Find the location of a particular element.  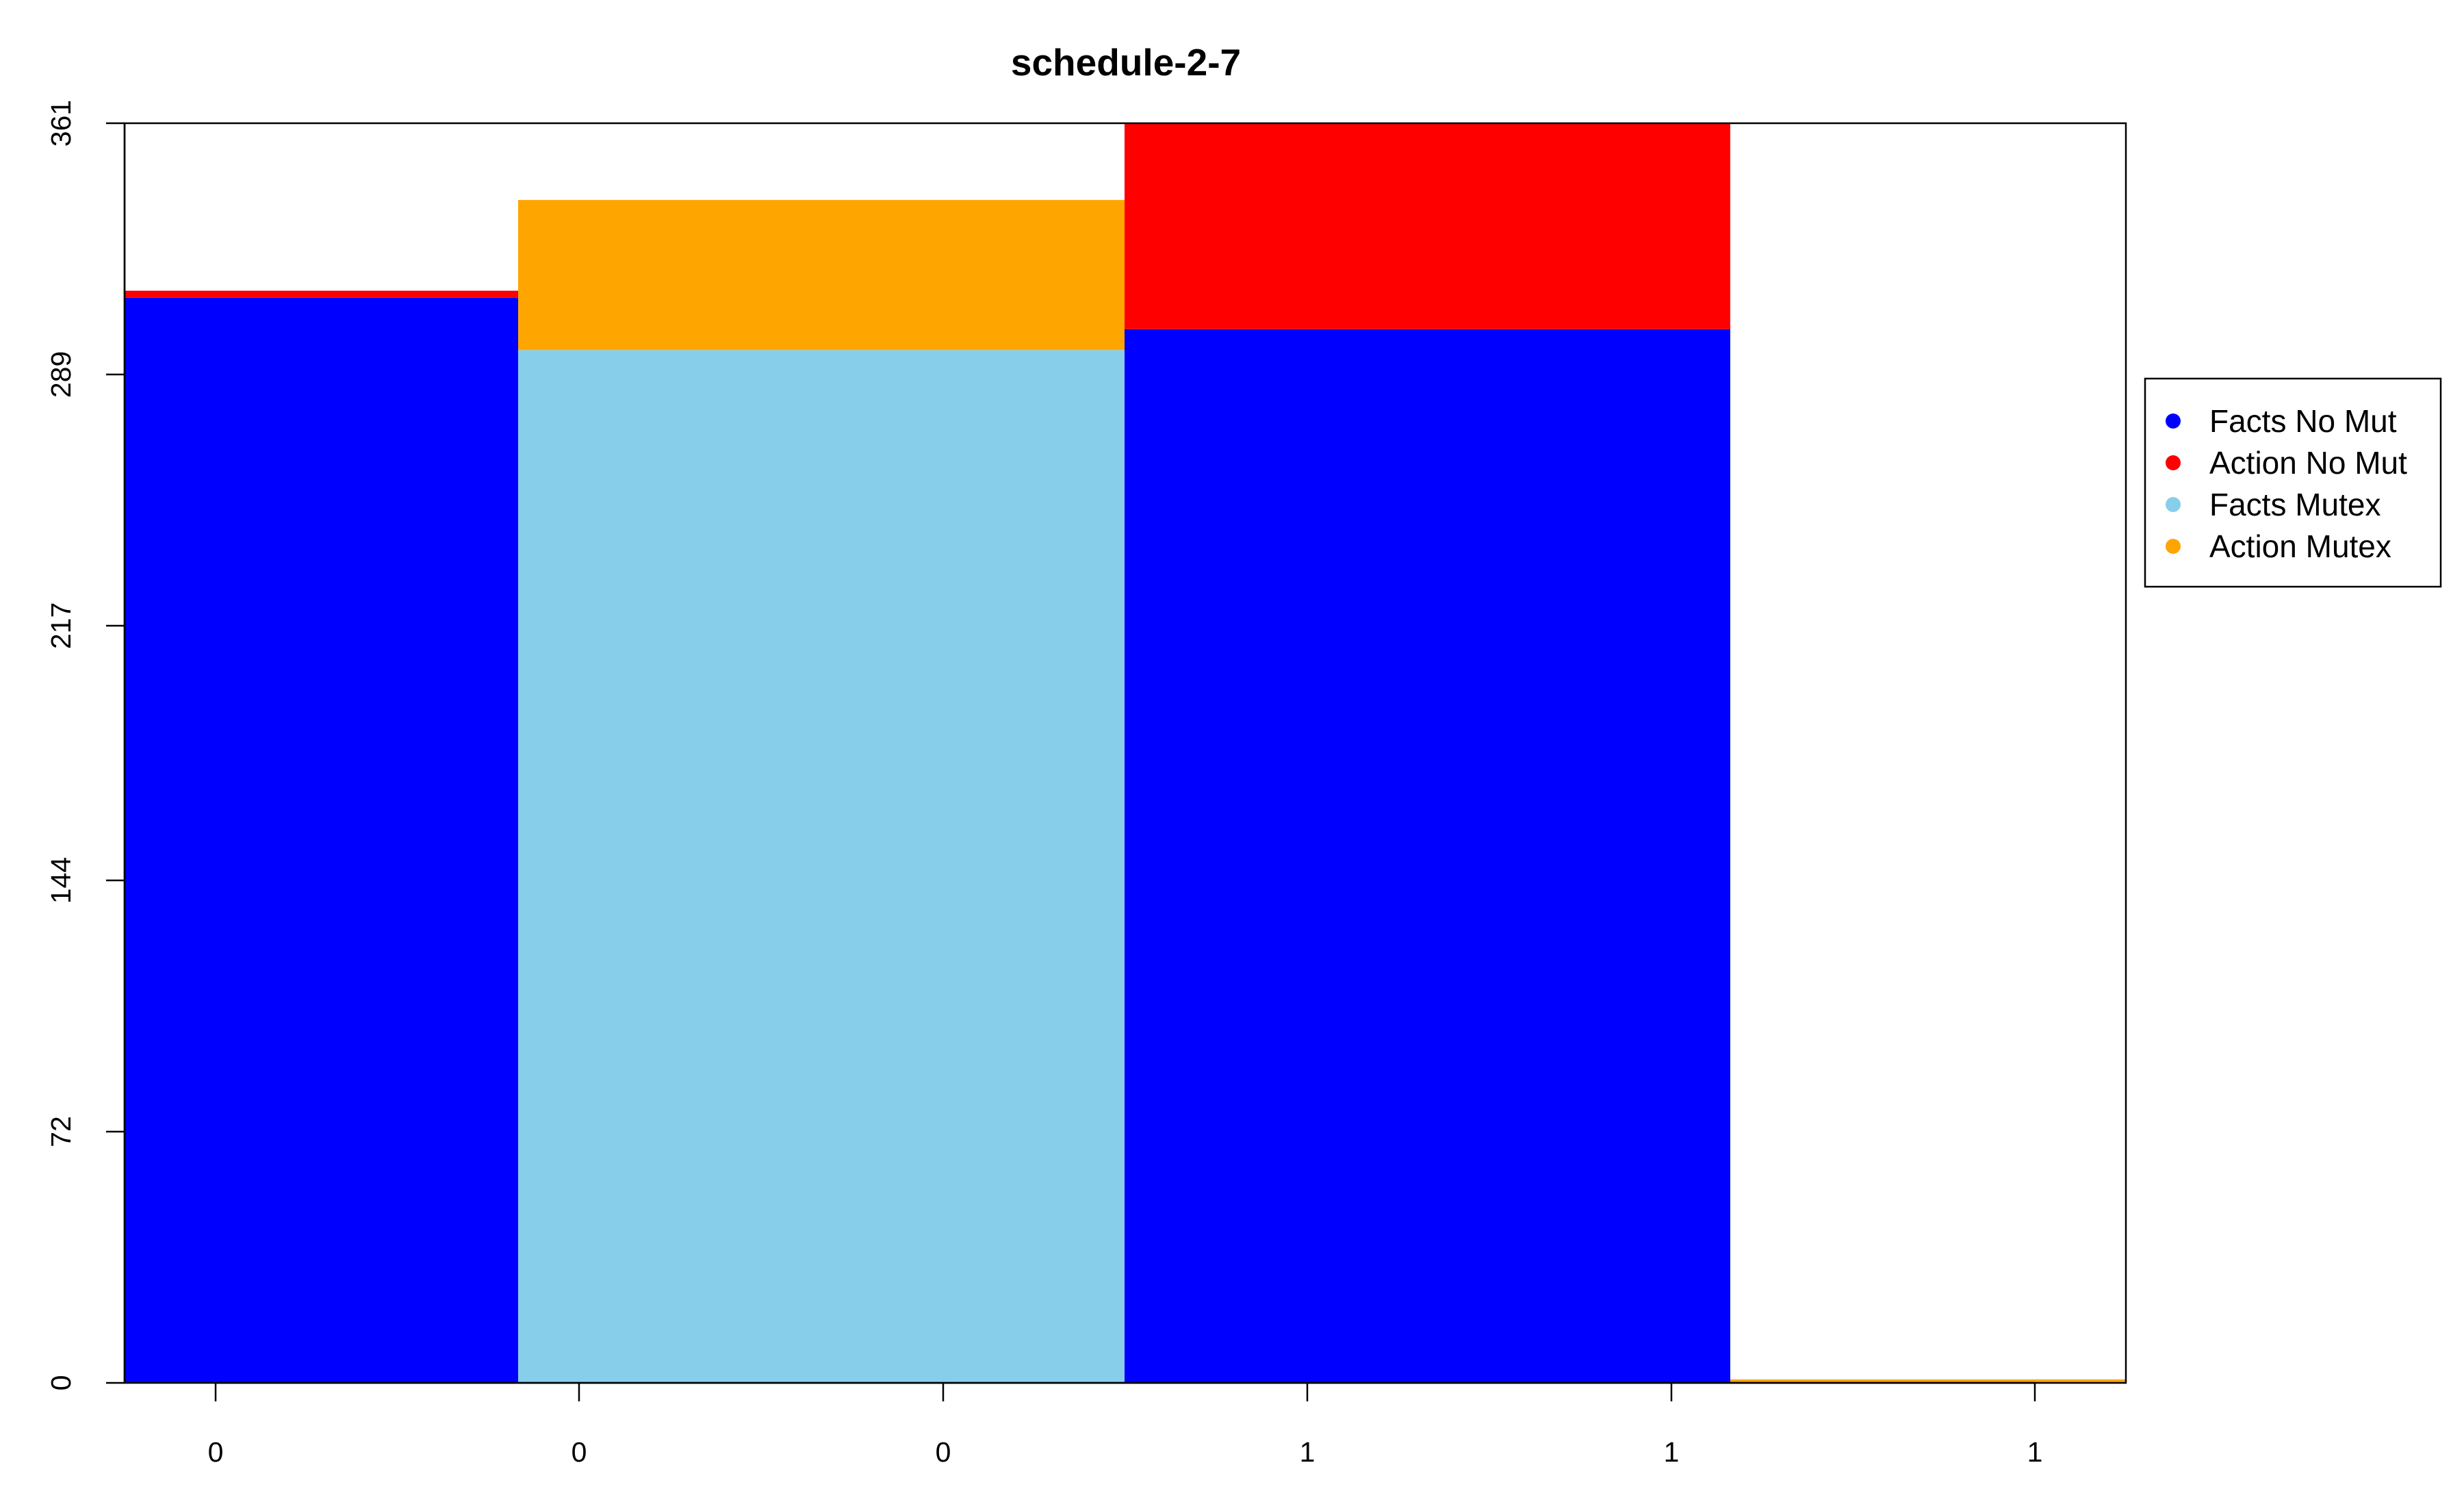

y-axis: 0 72 144 217 289 361 is located at coordinates (85, 746).